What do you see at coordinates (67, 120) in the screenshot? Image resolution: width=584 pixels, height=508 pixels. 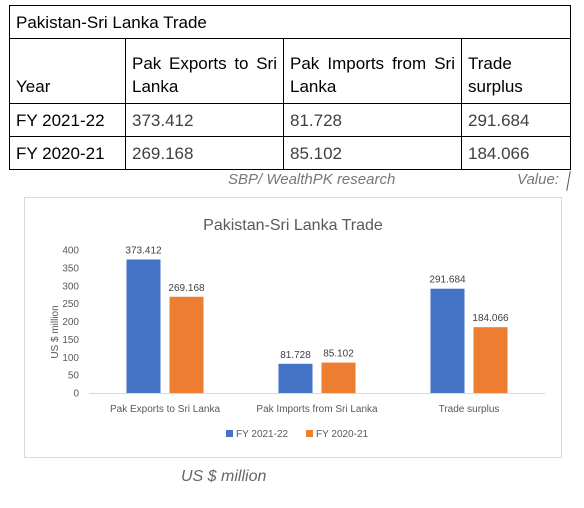 I see `row-year: FY 2021-22` at bounding box center [67, 120].